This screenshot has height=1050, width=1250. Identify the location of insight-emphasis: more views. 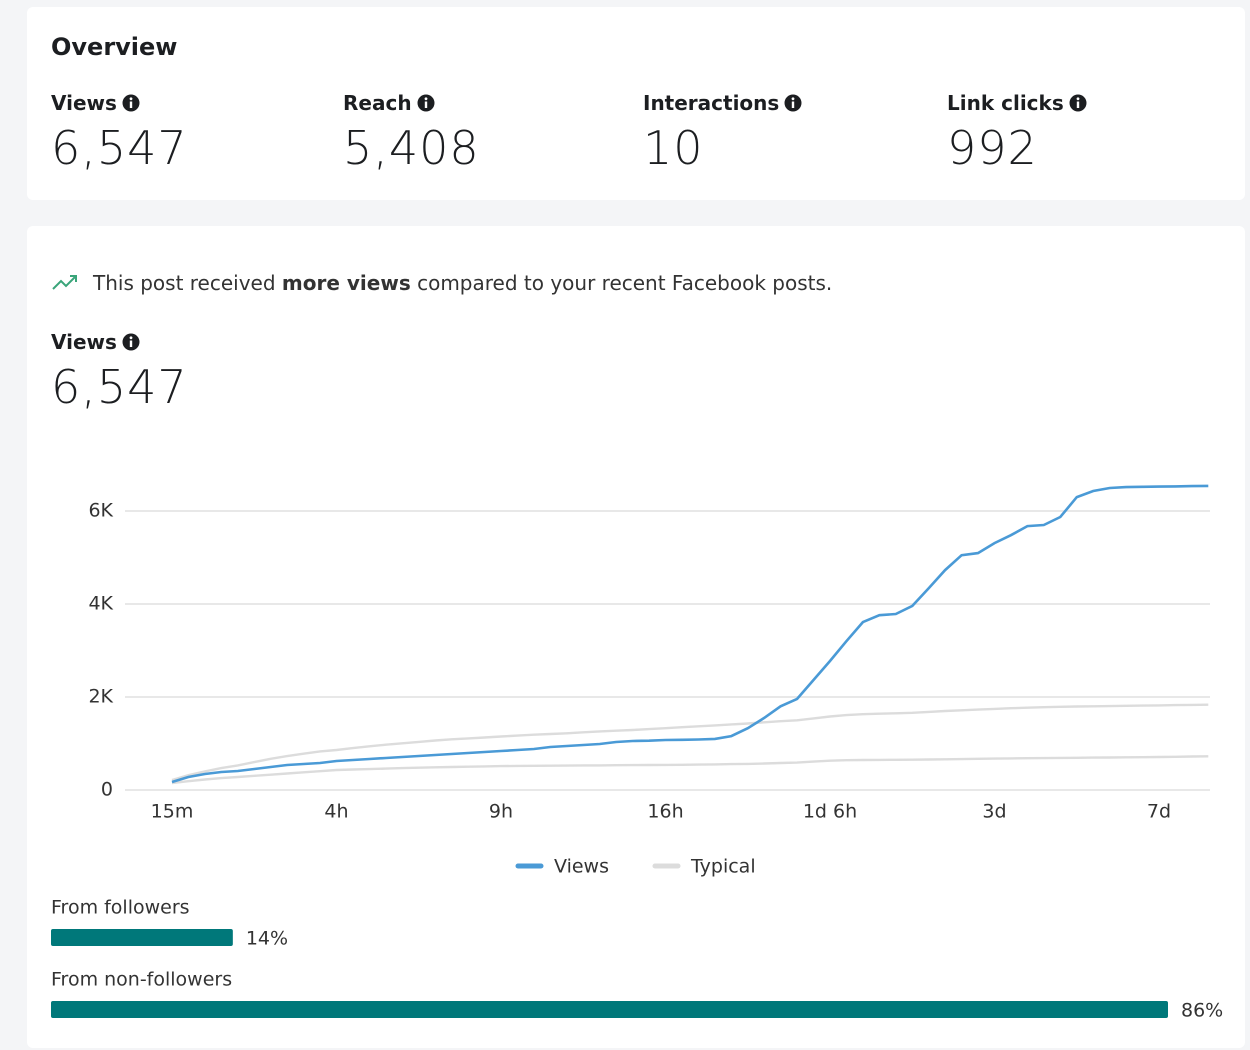
(346, 283).